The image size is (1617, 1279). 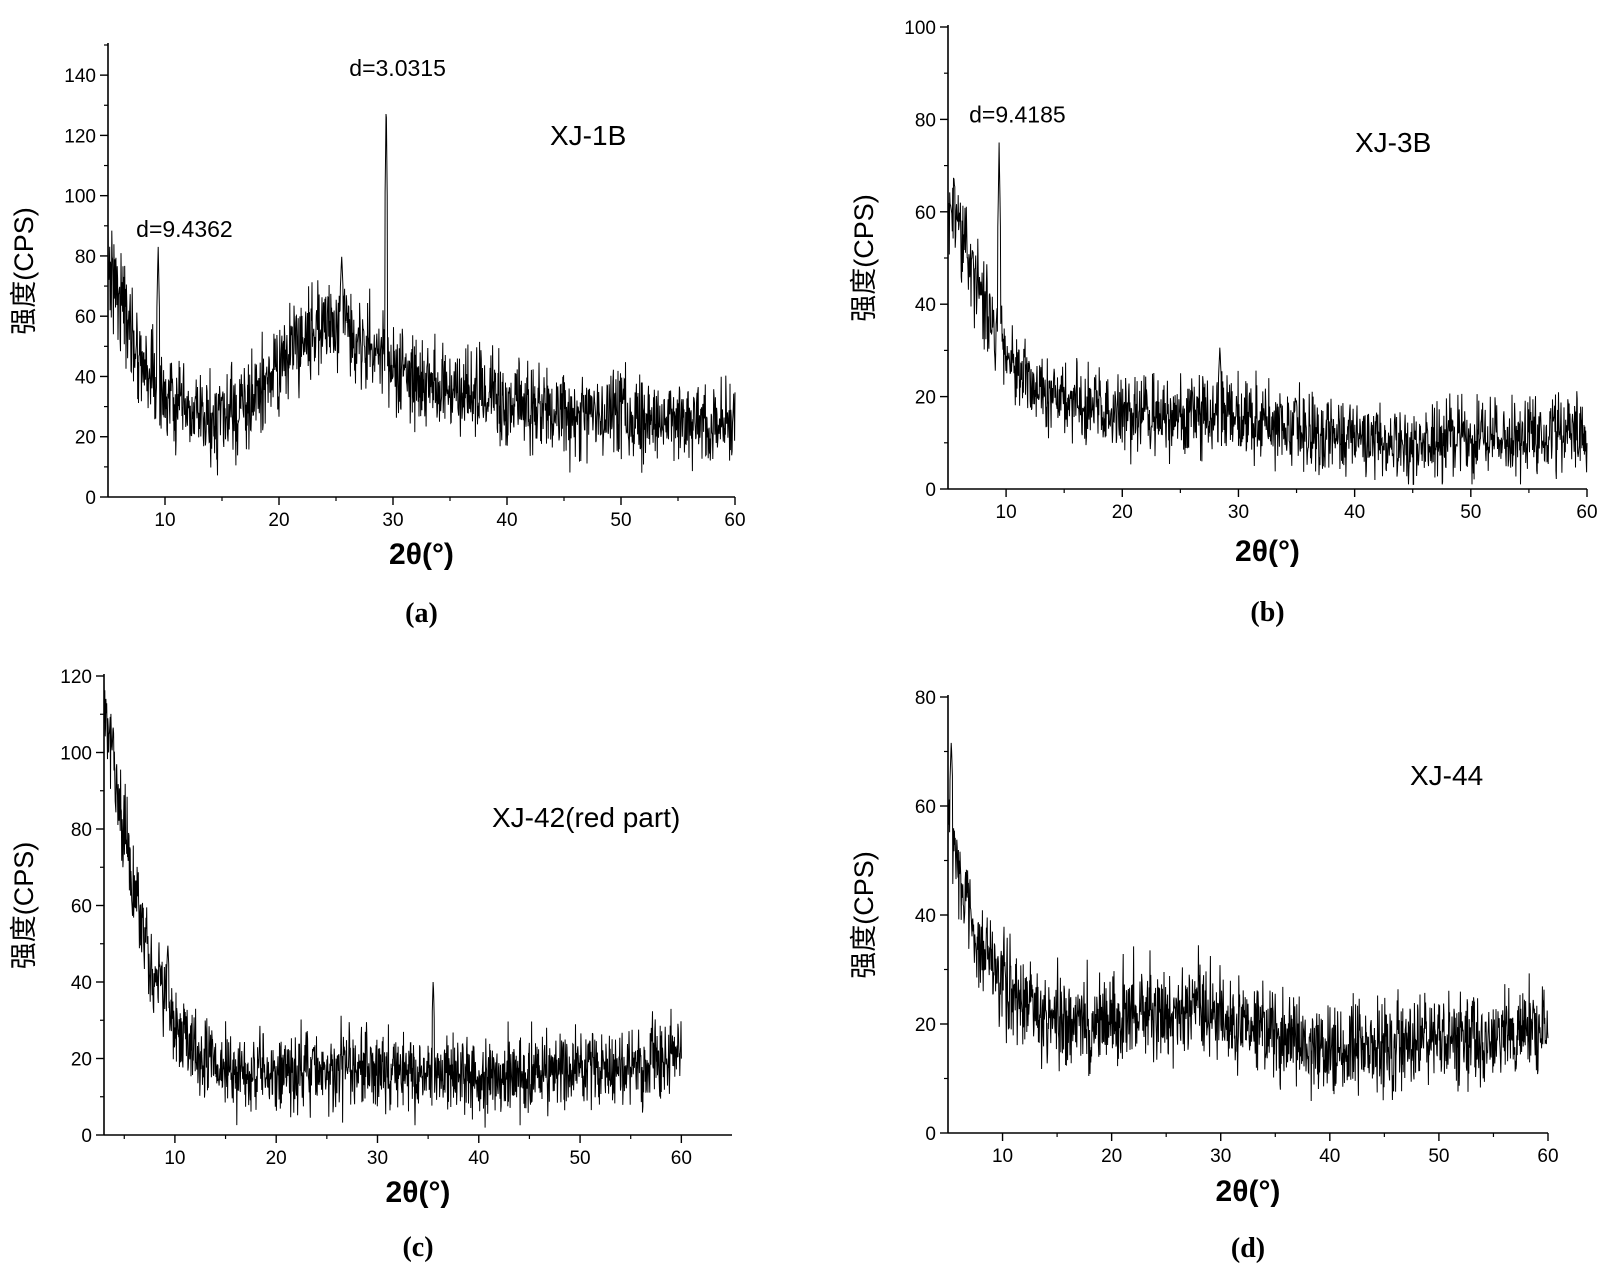 I want to click on sample-label: XJ-44, so click(x=1446, y=775).